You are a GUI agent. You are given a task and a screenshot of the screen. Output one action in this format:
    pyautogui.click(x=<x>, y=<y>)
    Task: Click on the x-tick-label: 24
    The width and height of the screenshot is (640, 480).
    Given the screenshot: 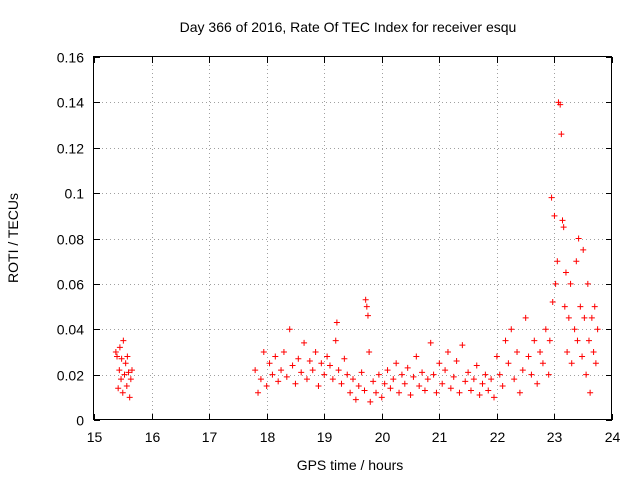 What is the action you would take?
    pyautogui.click(x=613, y=437)
    